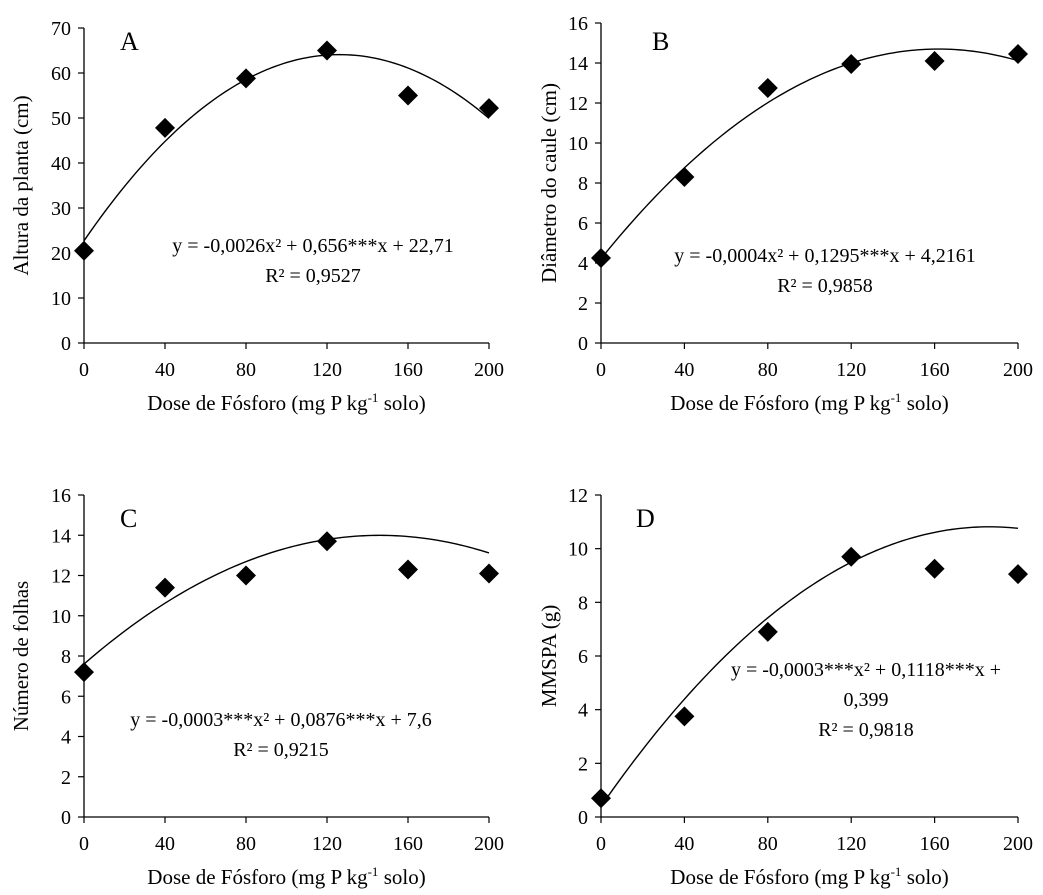 This screenshot has height=895, width=1043. I want to click on regression-equation-line: R² = 0,9527, so click(313, 276).